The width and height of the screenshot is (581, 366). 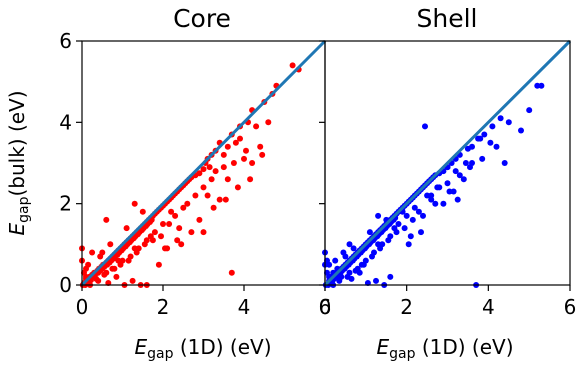 I want to click on x-axis-label-shell: Egap (1D) (eV), so click(x=444, y=348).